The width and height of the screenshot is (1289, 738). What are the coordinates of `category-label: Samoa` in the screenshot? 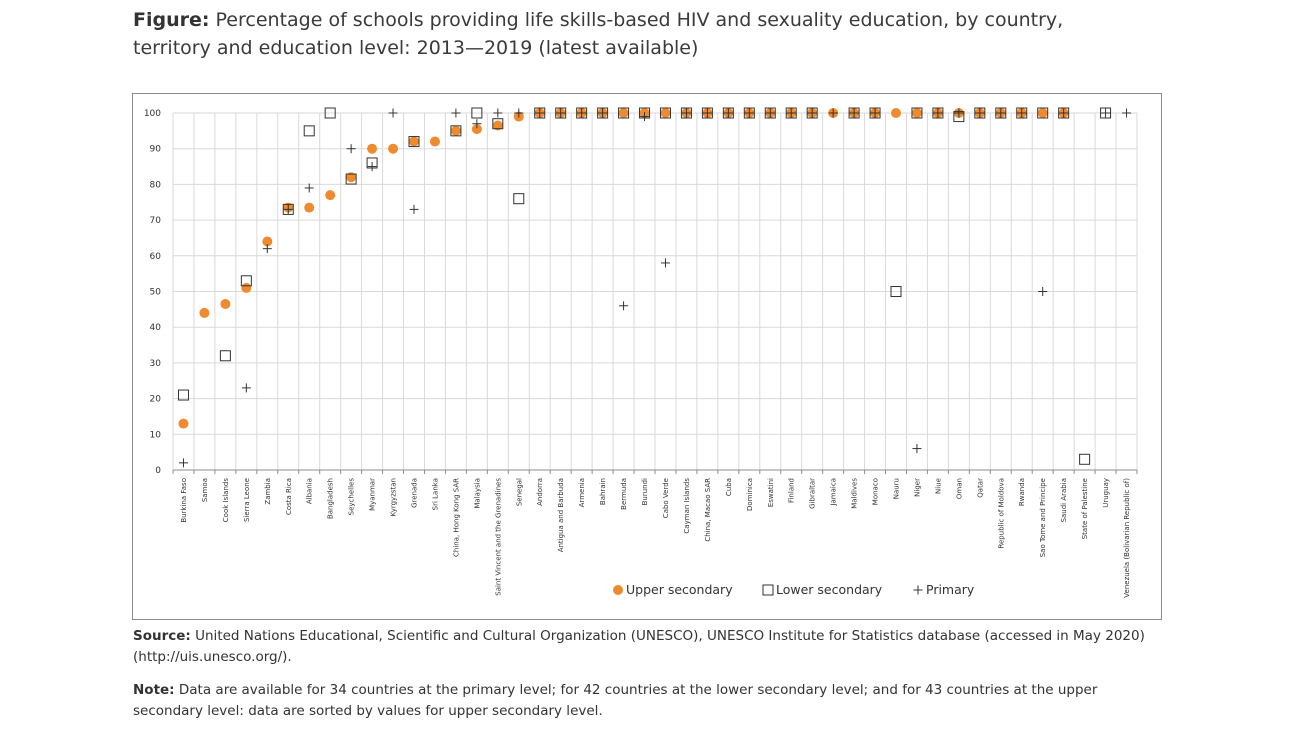 It's located at (205, 490).